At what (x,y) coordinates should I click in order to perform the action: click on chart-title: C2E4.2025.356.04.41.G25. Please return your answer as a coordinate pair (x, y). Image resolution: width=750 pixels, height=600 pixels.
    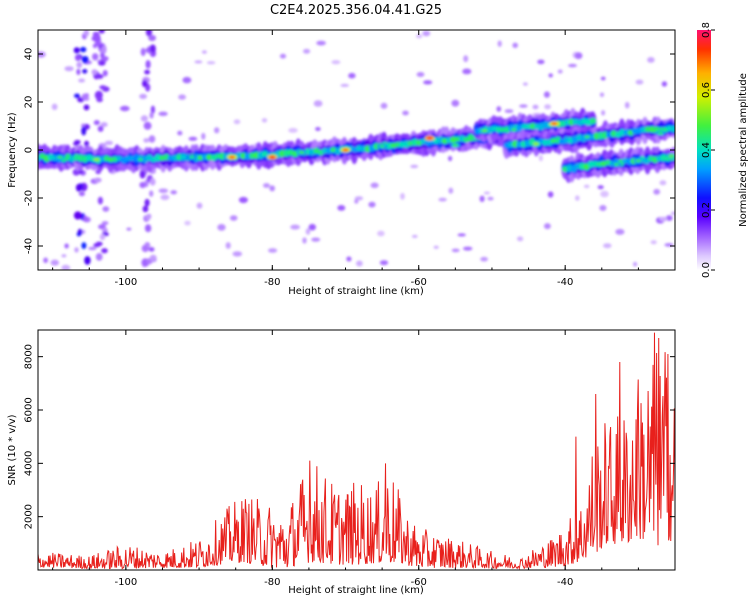
    Looking at the image, I should click on (356, 10).